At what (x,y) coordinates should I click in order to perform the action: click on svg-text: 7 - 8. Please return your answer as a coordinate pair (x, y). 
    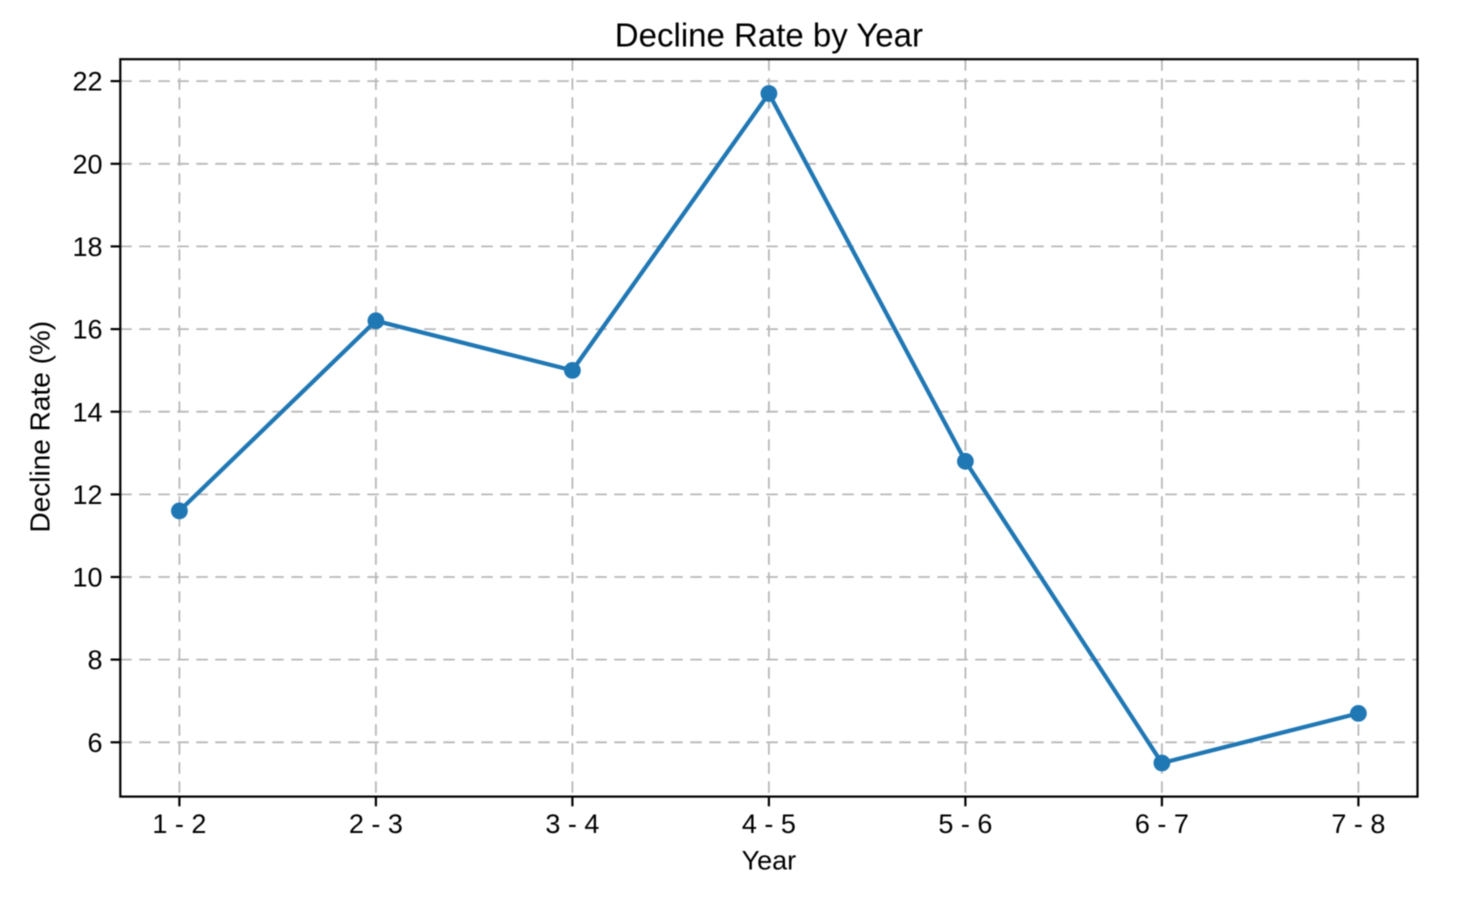
    Looking at the image, I should click on (1358, 824).